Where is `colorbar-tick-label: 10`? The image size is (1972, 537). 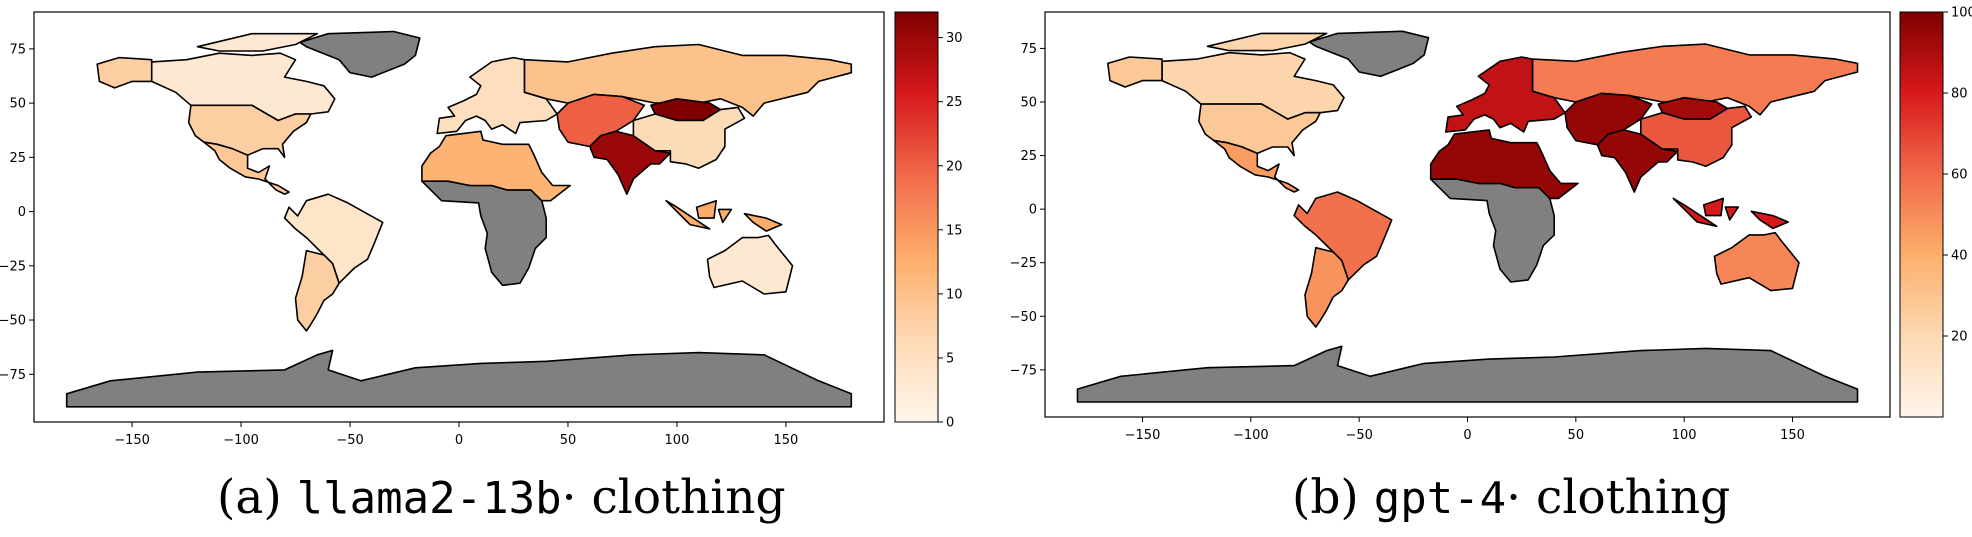
colorbar-tick-label: 10 is located at coordinates (954, 294).